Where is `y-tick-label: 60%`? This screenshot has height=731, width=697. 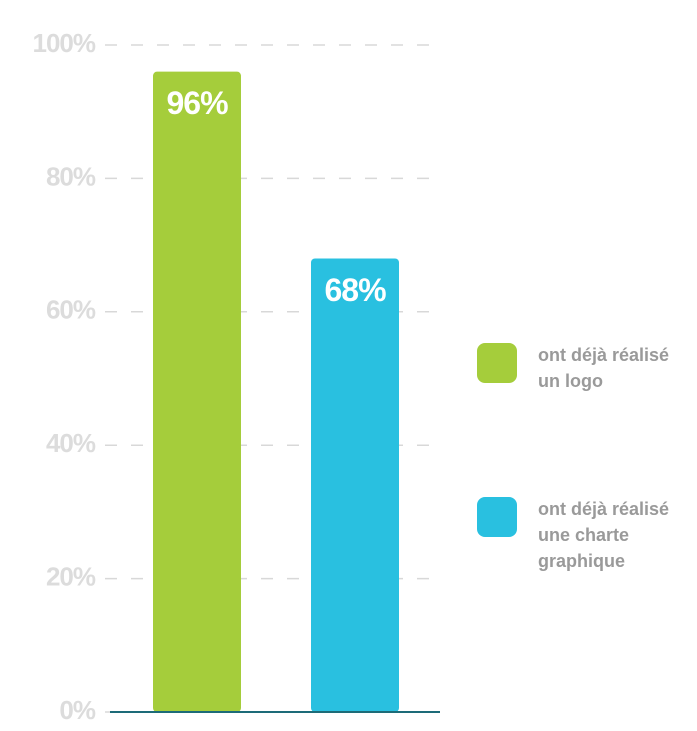
y-tick-label: 60% is located at coordinates (71, 310).